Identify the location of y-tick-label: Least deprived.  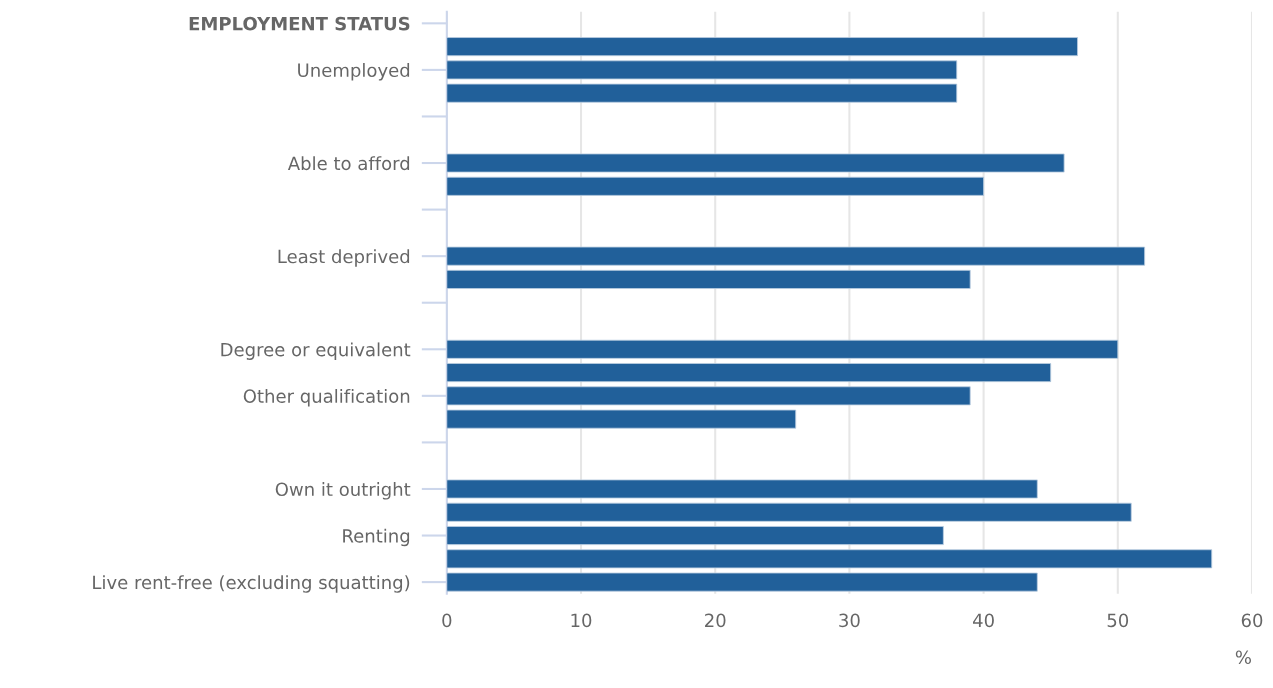
(344, 258).